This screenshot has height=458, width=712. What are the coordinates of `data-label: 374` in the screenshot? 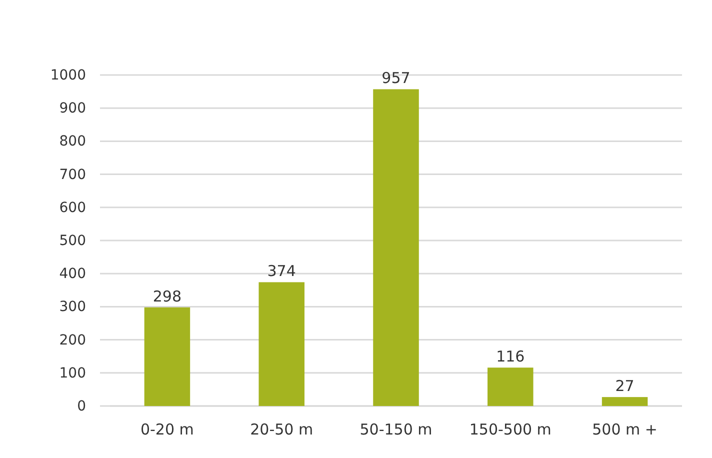 It's located at (281, 271).